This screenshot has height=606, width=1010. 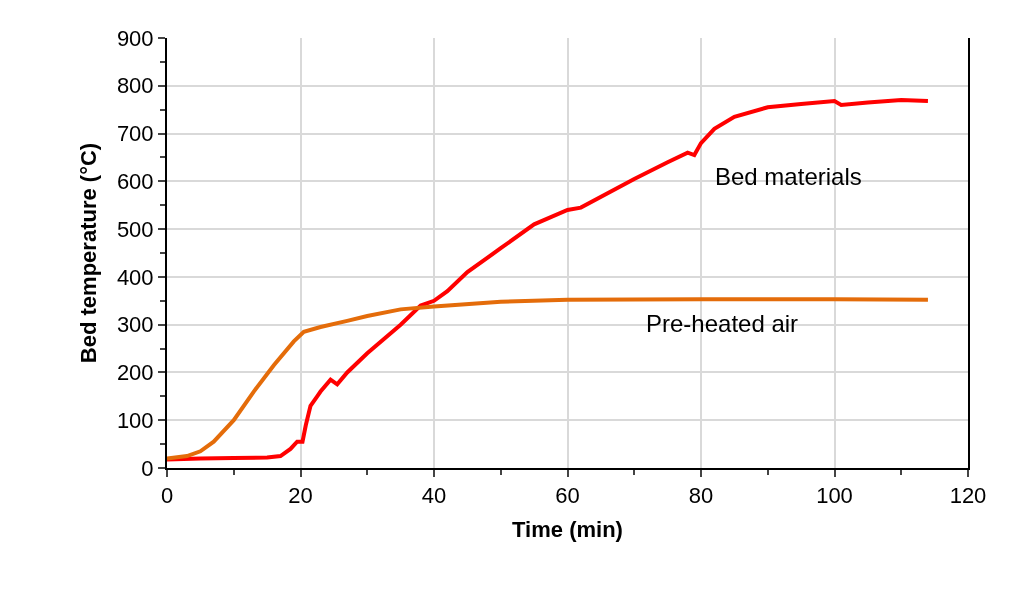 What do you see at coordinates (135, 38) in the screenshot?
I see `y-tick-label: 900` at bounding box center [135, 38].